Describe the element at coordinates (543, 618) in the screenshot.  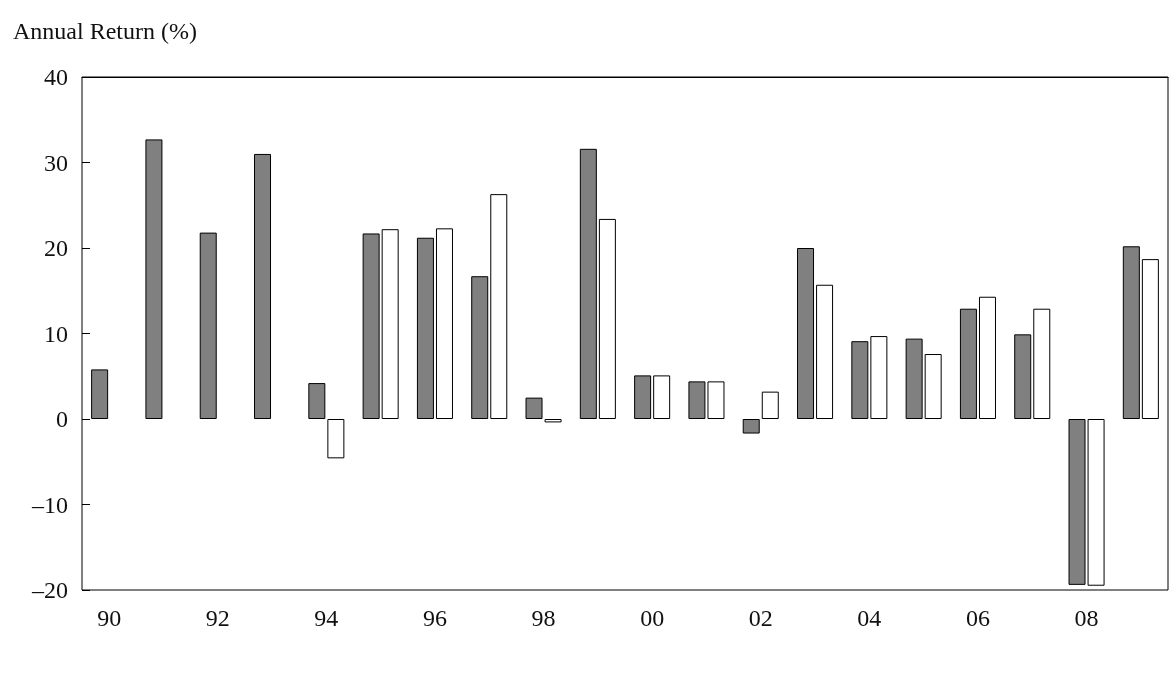
I see `x-tick-label: 98` at that location.